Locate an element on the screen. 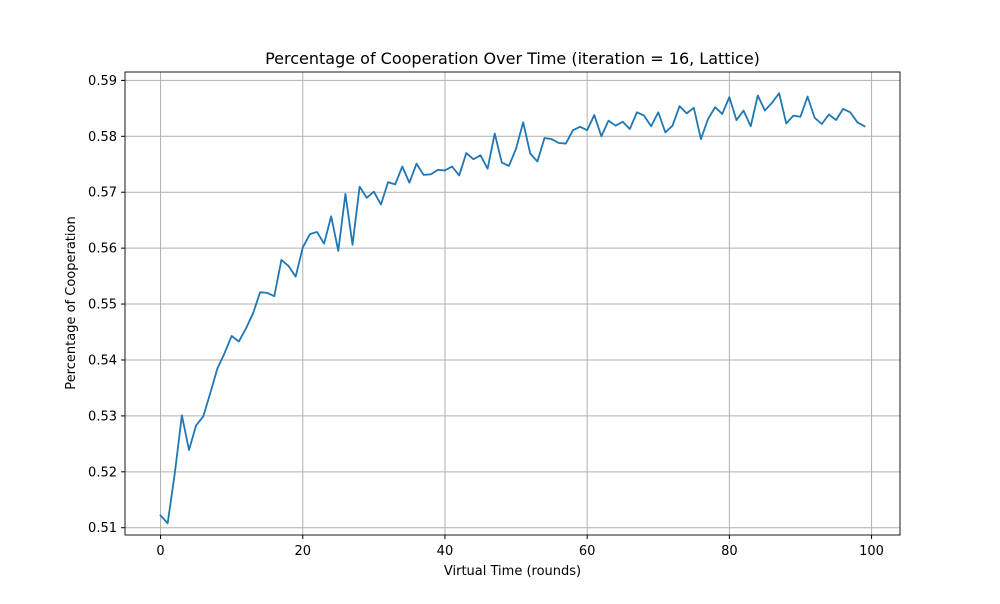 Image resolution: width=1000 pixels, height=604 pixels. y-tick-label: 0.54 is located at coordinates (102, 360).